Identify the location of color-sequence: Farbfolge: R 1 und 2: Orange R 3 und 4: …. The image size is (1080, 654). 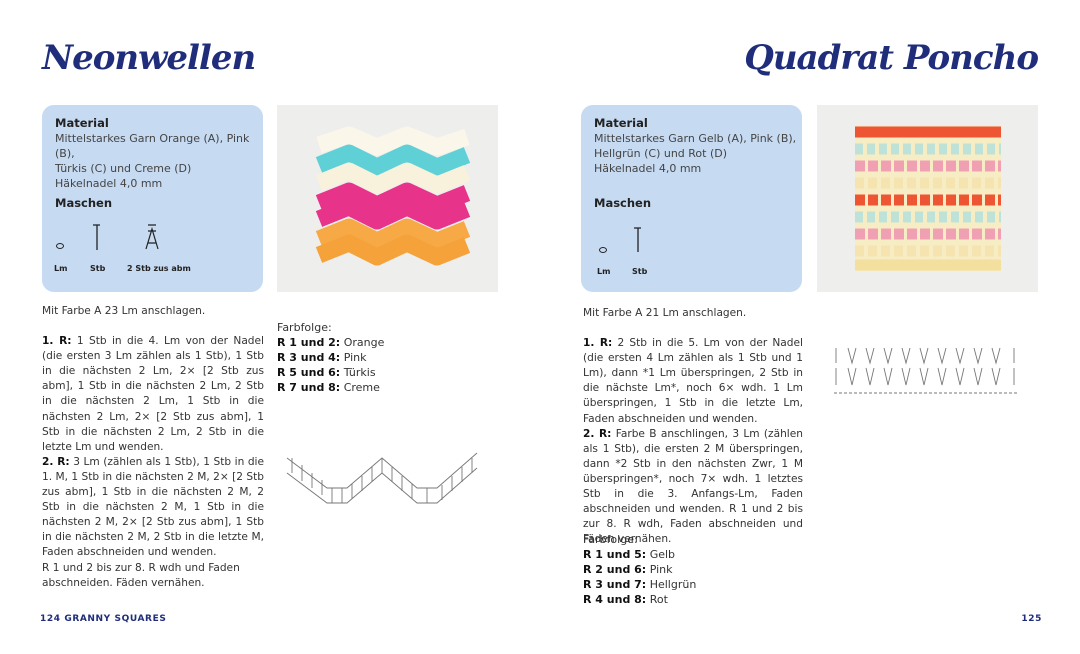
(330, 357).